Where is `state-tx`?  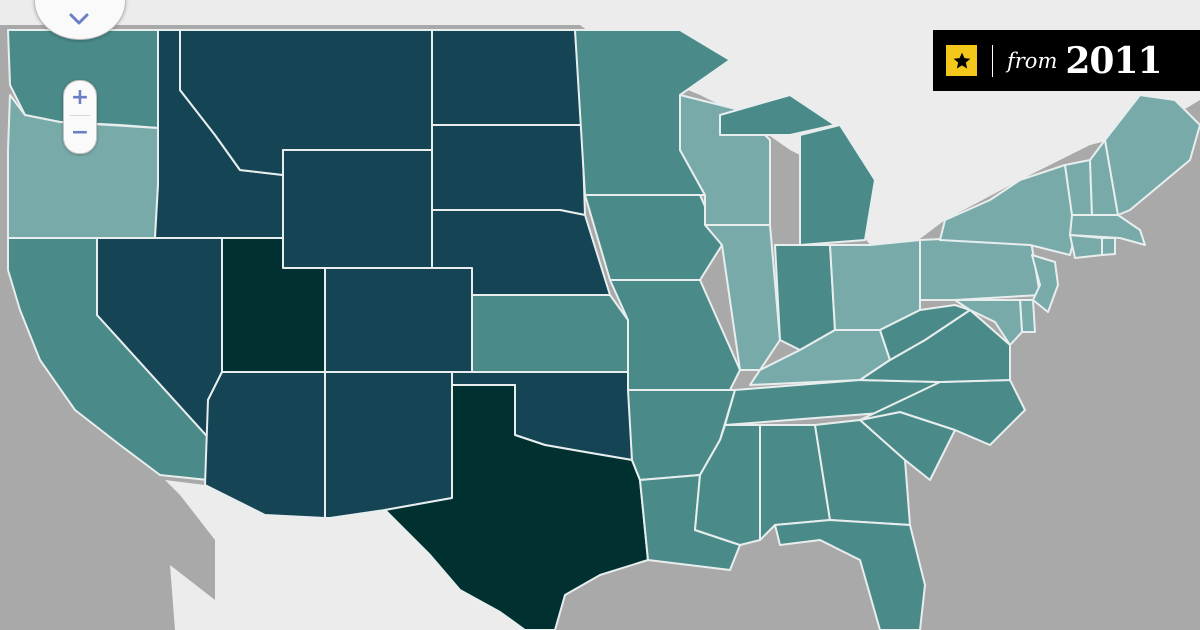 state-tx is located at coordinates (516, 507).